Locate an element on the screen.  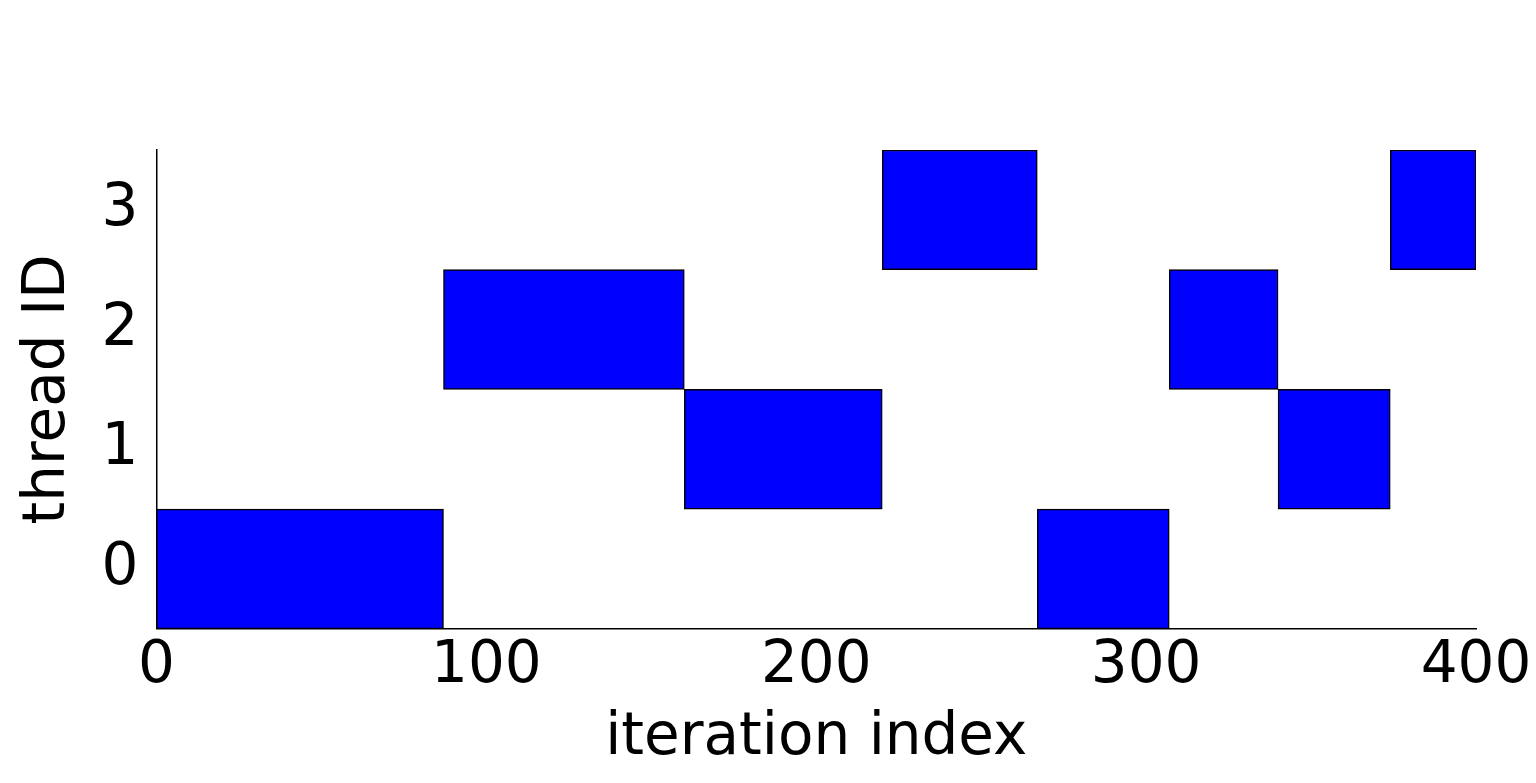
x-tick-label: 300 is located at coordinates (1146, 661).